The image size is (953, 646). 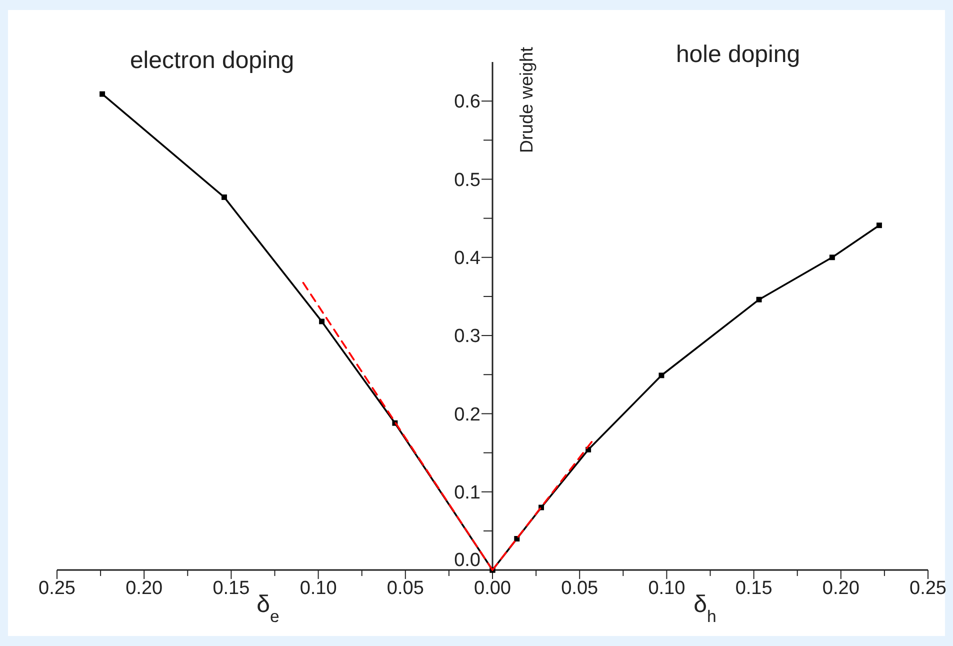 I want to click on text: δ$_{h}$, so click(x=705, y=608).